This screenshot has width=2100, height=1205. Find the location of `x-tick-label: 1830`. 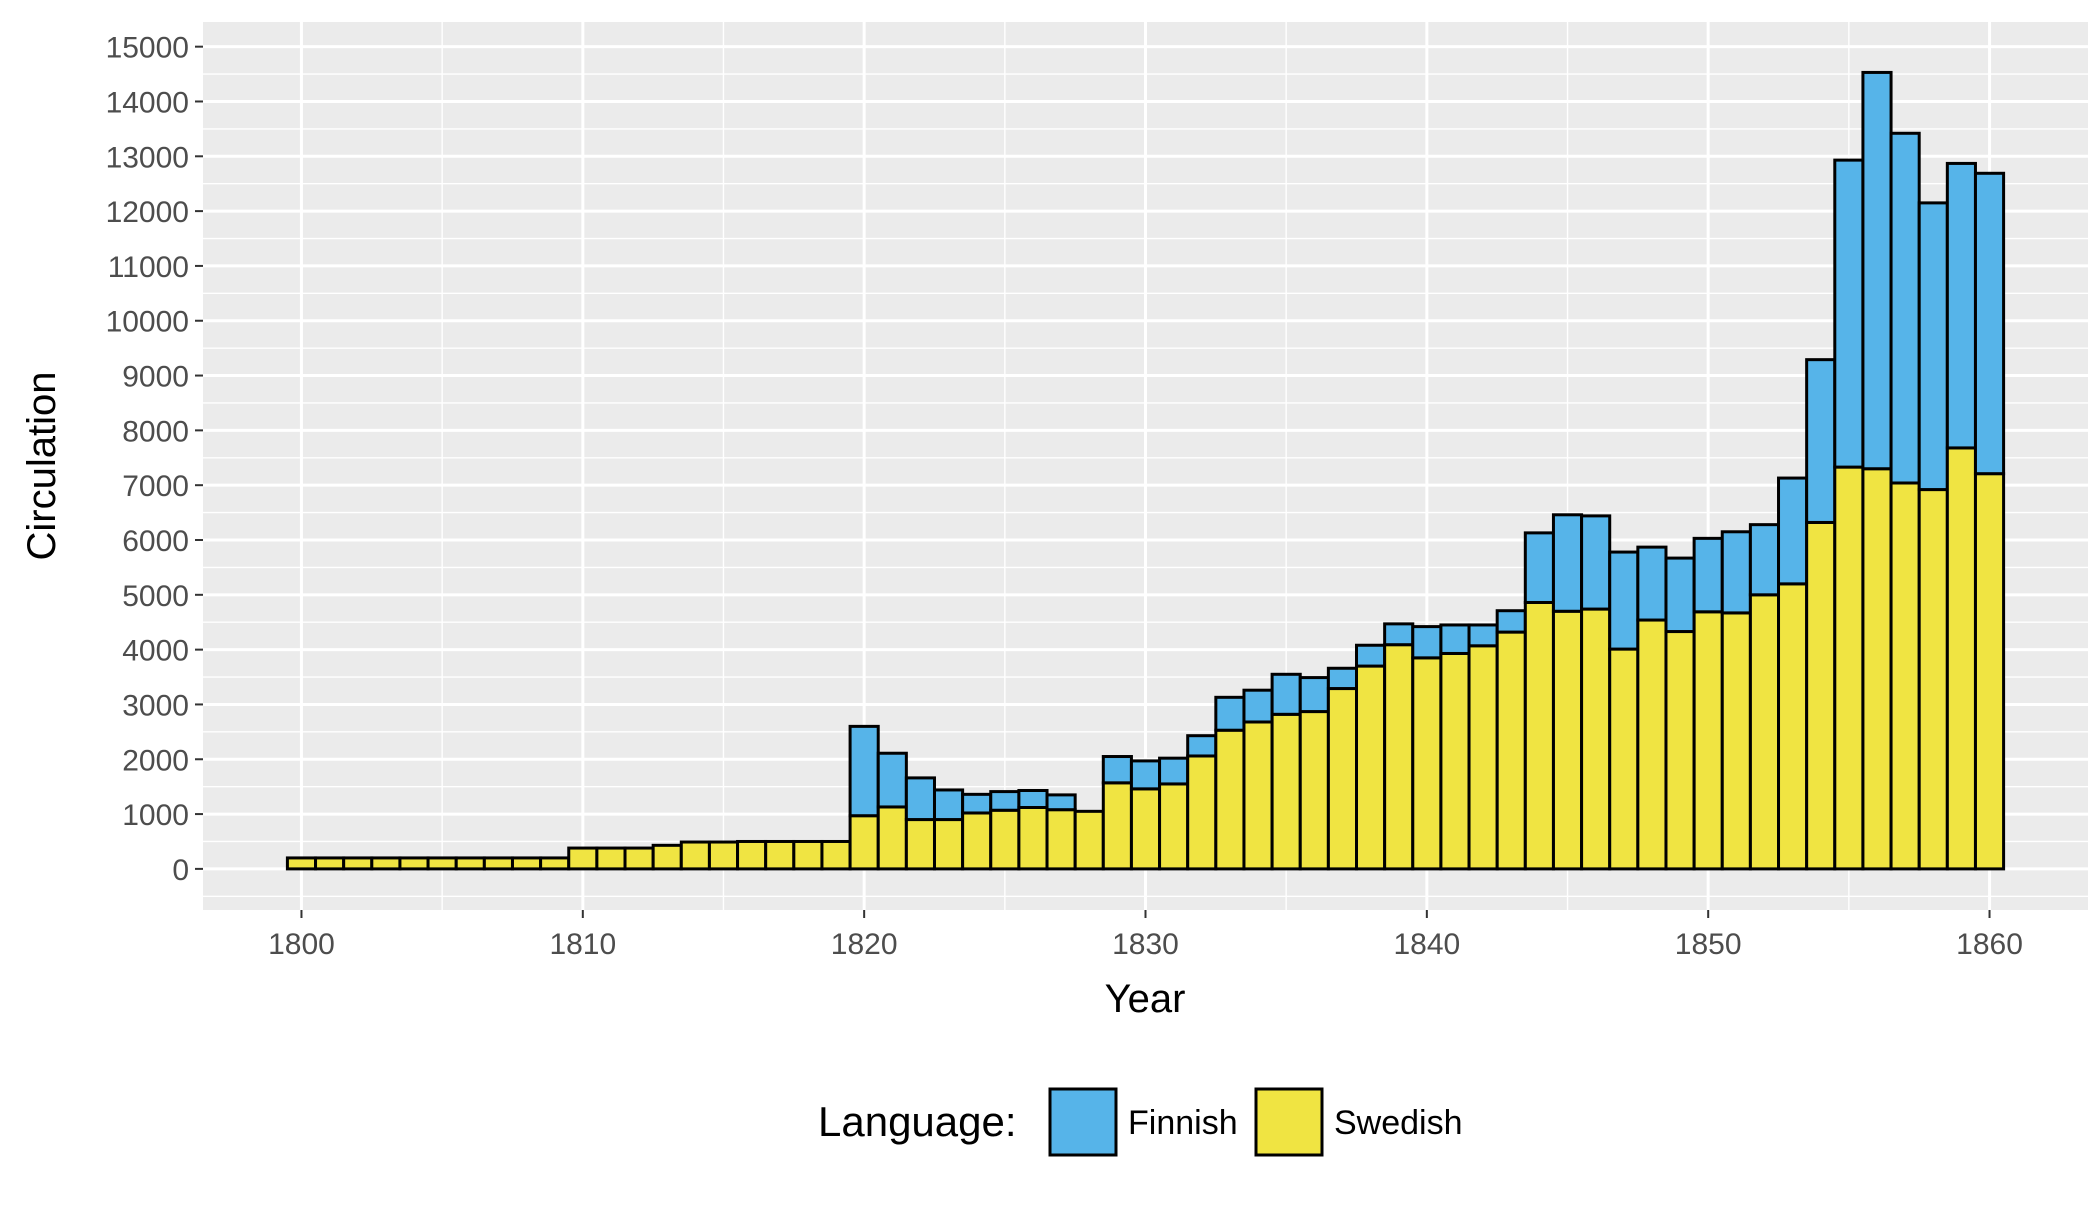

x-tick-label: 1830 is located at coordinates (1145, 944).